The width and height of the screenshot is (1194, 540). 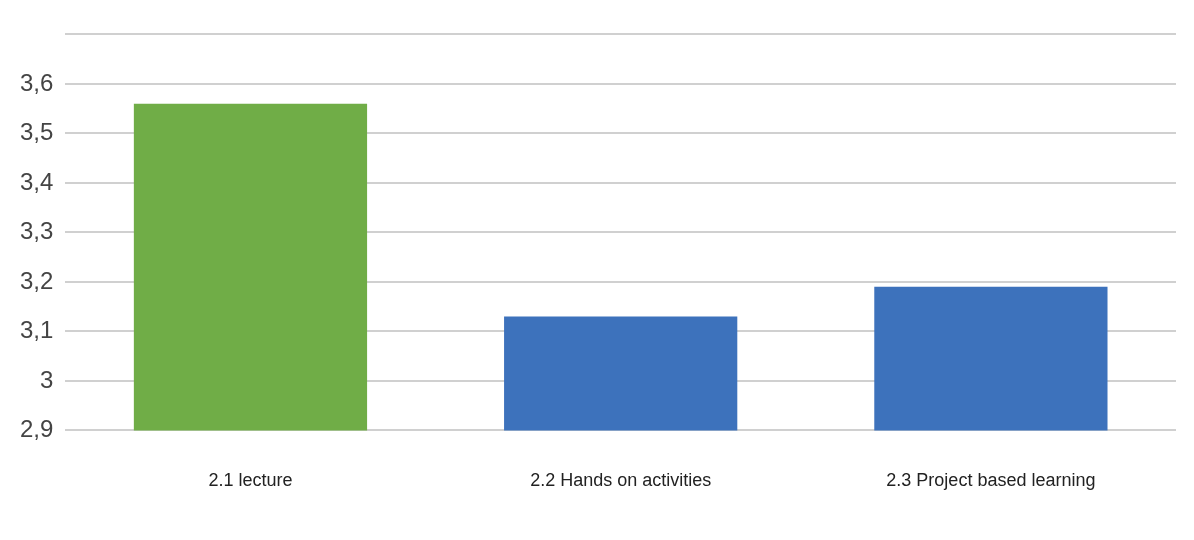 What do you see at coordinates (621, 480) in the screenshot?
I see `x-tick-label: 2.2 Hands on activities` at bounding box center [621, 480].